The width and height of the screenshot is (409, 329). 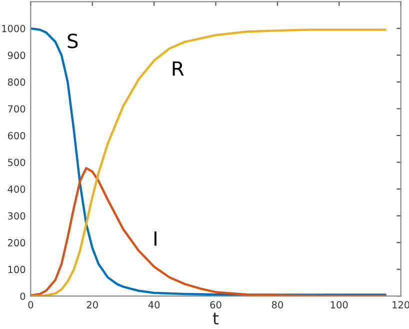 What do you see at coordinates (155, 238) in the screenshot?
I see `series-label: I` at bounding box center [155, 238].